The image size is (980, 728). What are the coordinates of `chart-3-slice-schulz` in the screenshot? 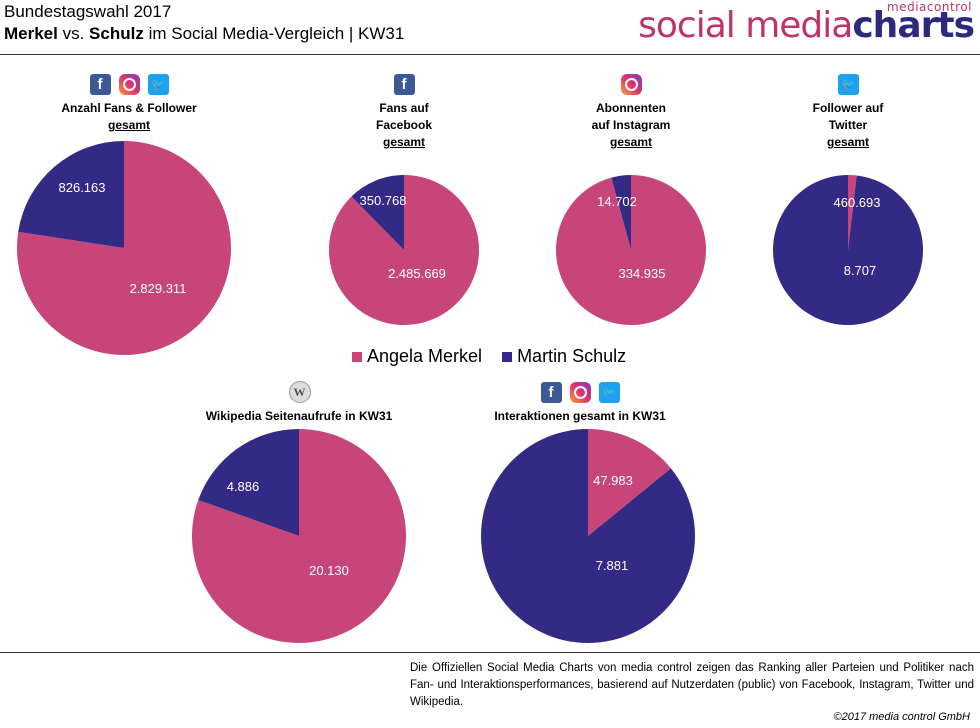 It's located at (848, 250).